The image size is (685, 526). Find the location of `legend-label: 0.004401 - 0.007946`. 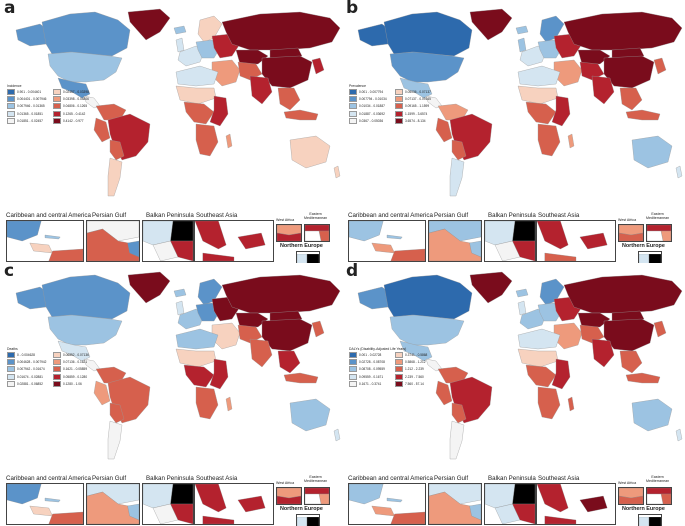

legend-label: 0.004401 - 0.007946 is located at coordinates (32, 99).